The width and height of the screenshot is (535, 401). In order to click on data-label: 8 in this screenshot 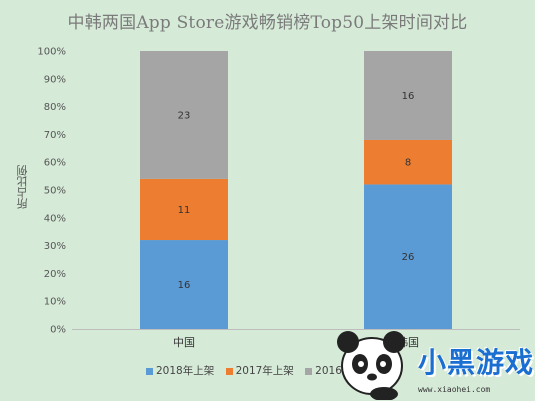, I will do `click(408, 163)`.